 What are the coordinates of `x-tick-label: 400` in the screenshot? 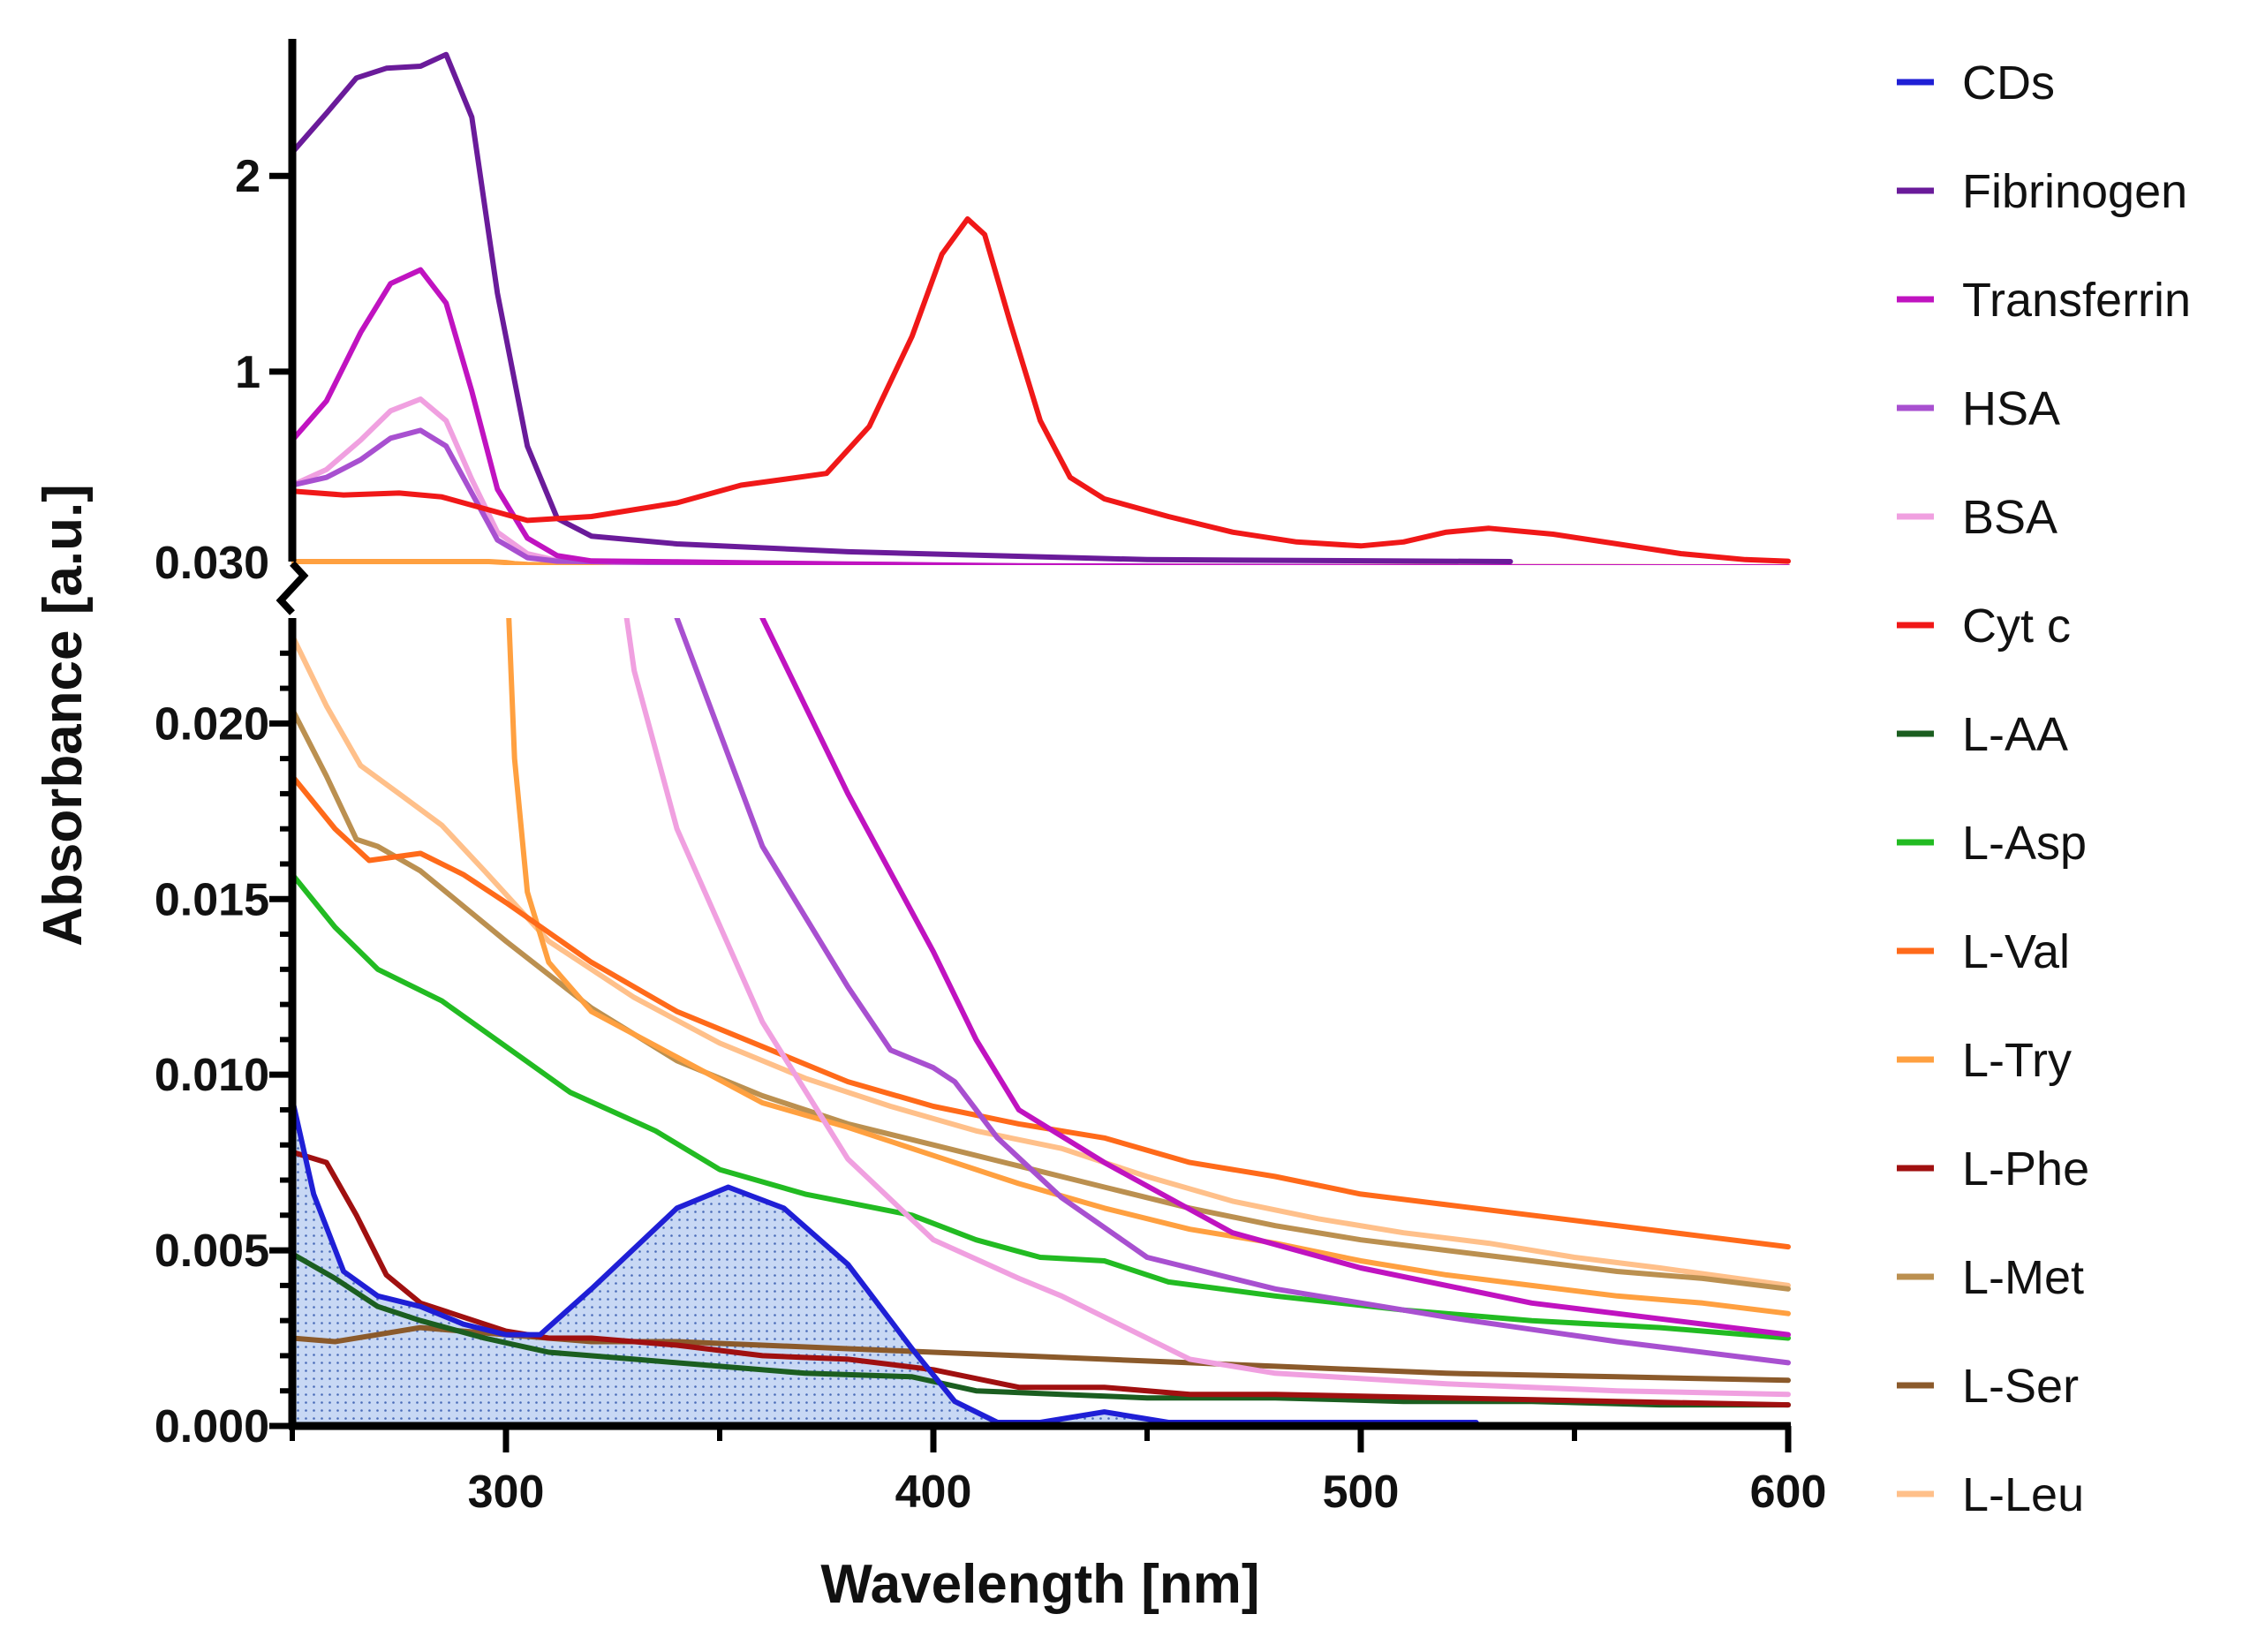 It's located at (933, 1493).